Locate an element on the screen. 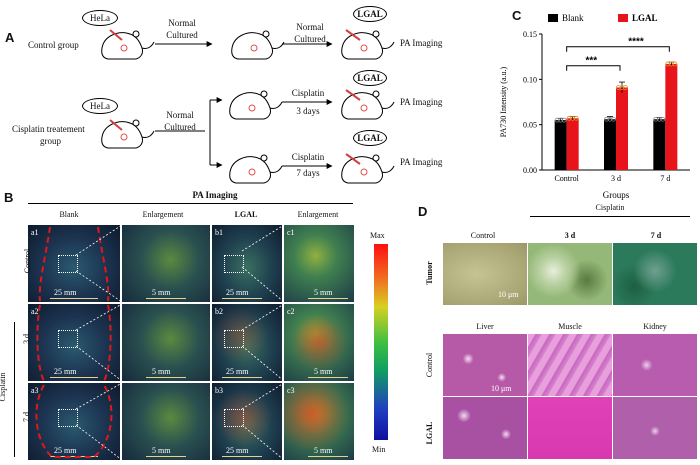 Image resolution: width=700 pixels, height=465 pixels. x-axis-label: Groups is located at coordinates (616, 195).